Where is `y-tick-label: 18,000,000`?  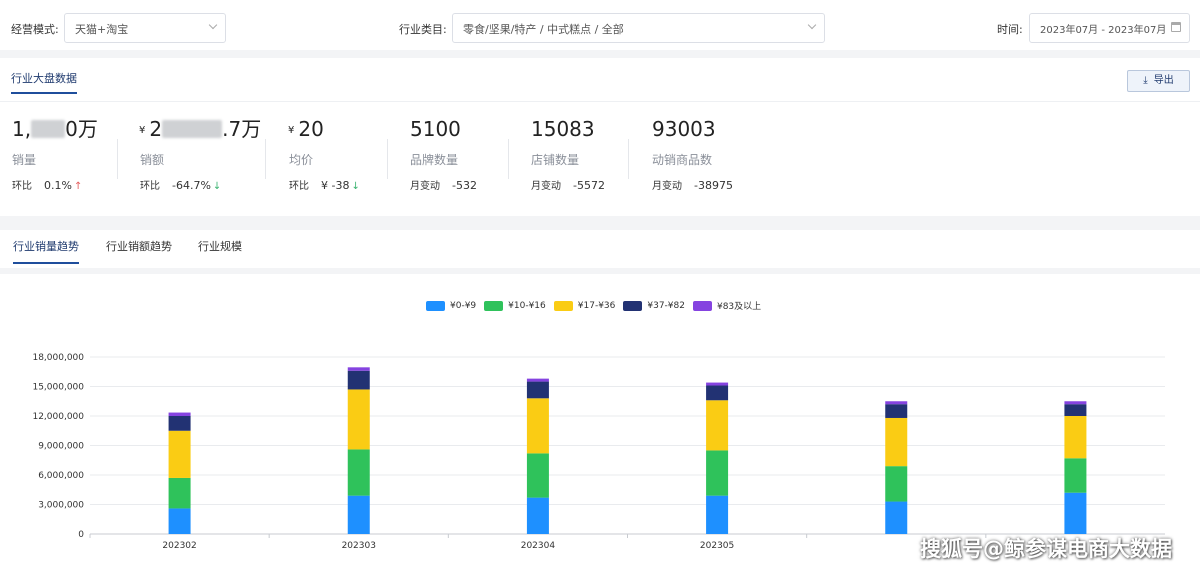 y-tick-label: 18,000,000 is located at coordinates (58, 358).